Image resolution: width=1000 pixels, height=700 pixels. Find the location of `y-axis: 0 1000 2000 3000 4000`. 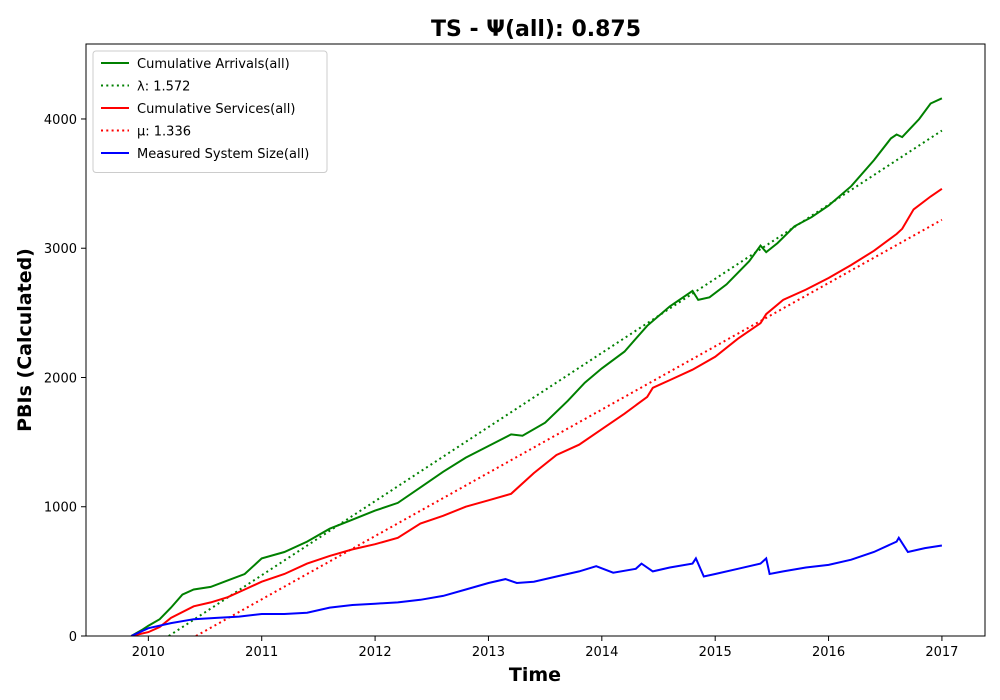

y-axis: 0 1000 2000 3000 4000 is located at coordinates (65, 379).